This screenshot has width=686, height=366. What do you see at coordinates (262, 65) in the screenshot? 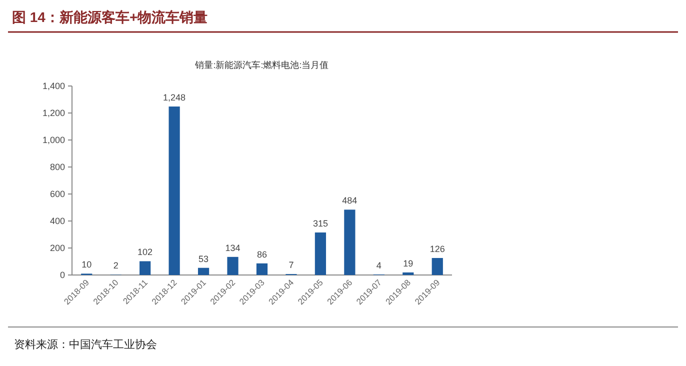
I see `subtitle: 销量:新能源汽车:燃料电池:当月值` at bounding box center [262, 65].